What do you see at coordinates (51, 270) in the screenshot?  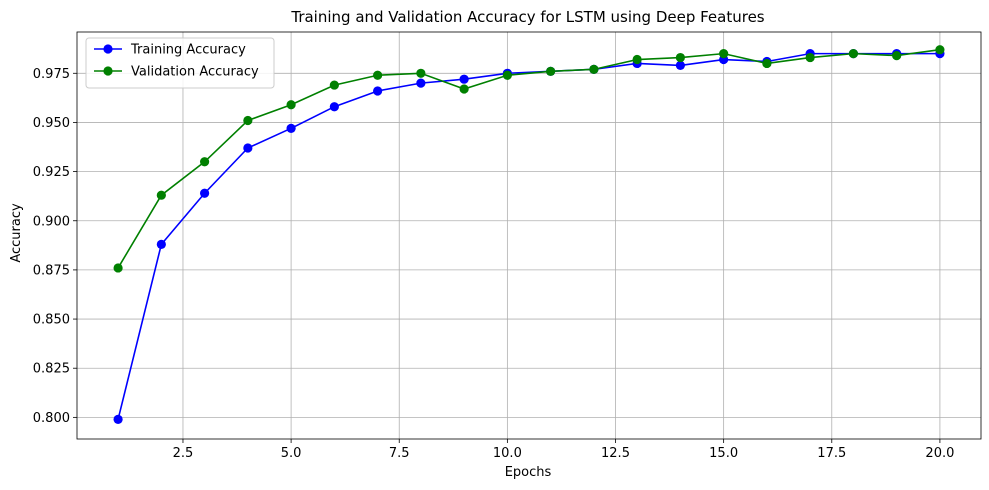 I see `y-tick-label: 0.875` at bounding box center [51, 270].